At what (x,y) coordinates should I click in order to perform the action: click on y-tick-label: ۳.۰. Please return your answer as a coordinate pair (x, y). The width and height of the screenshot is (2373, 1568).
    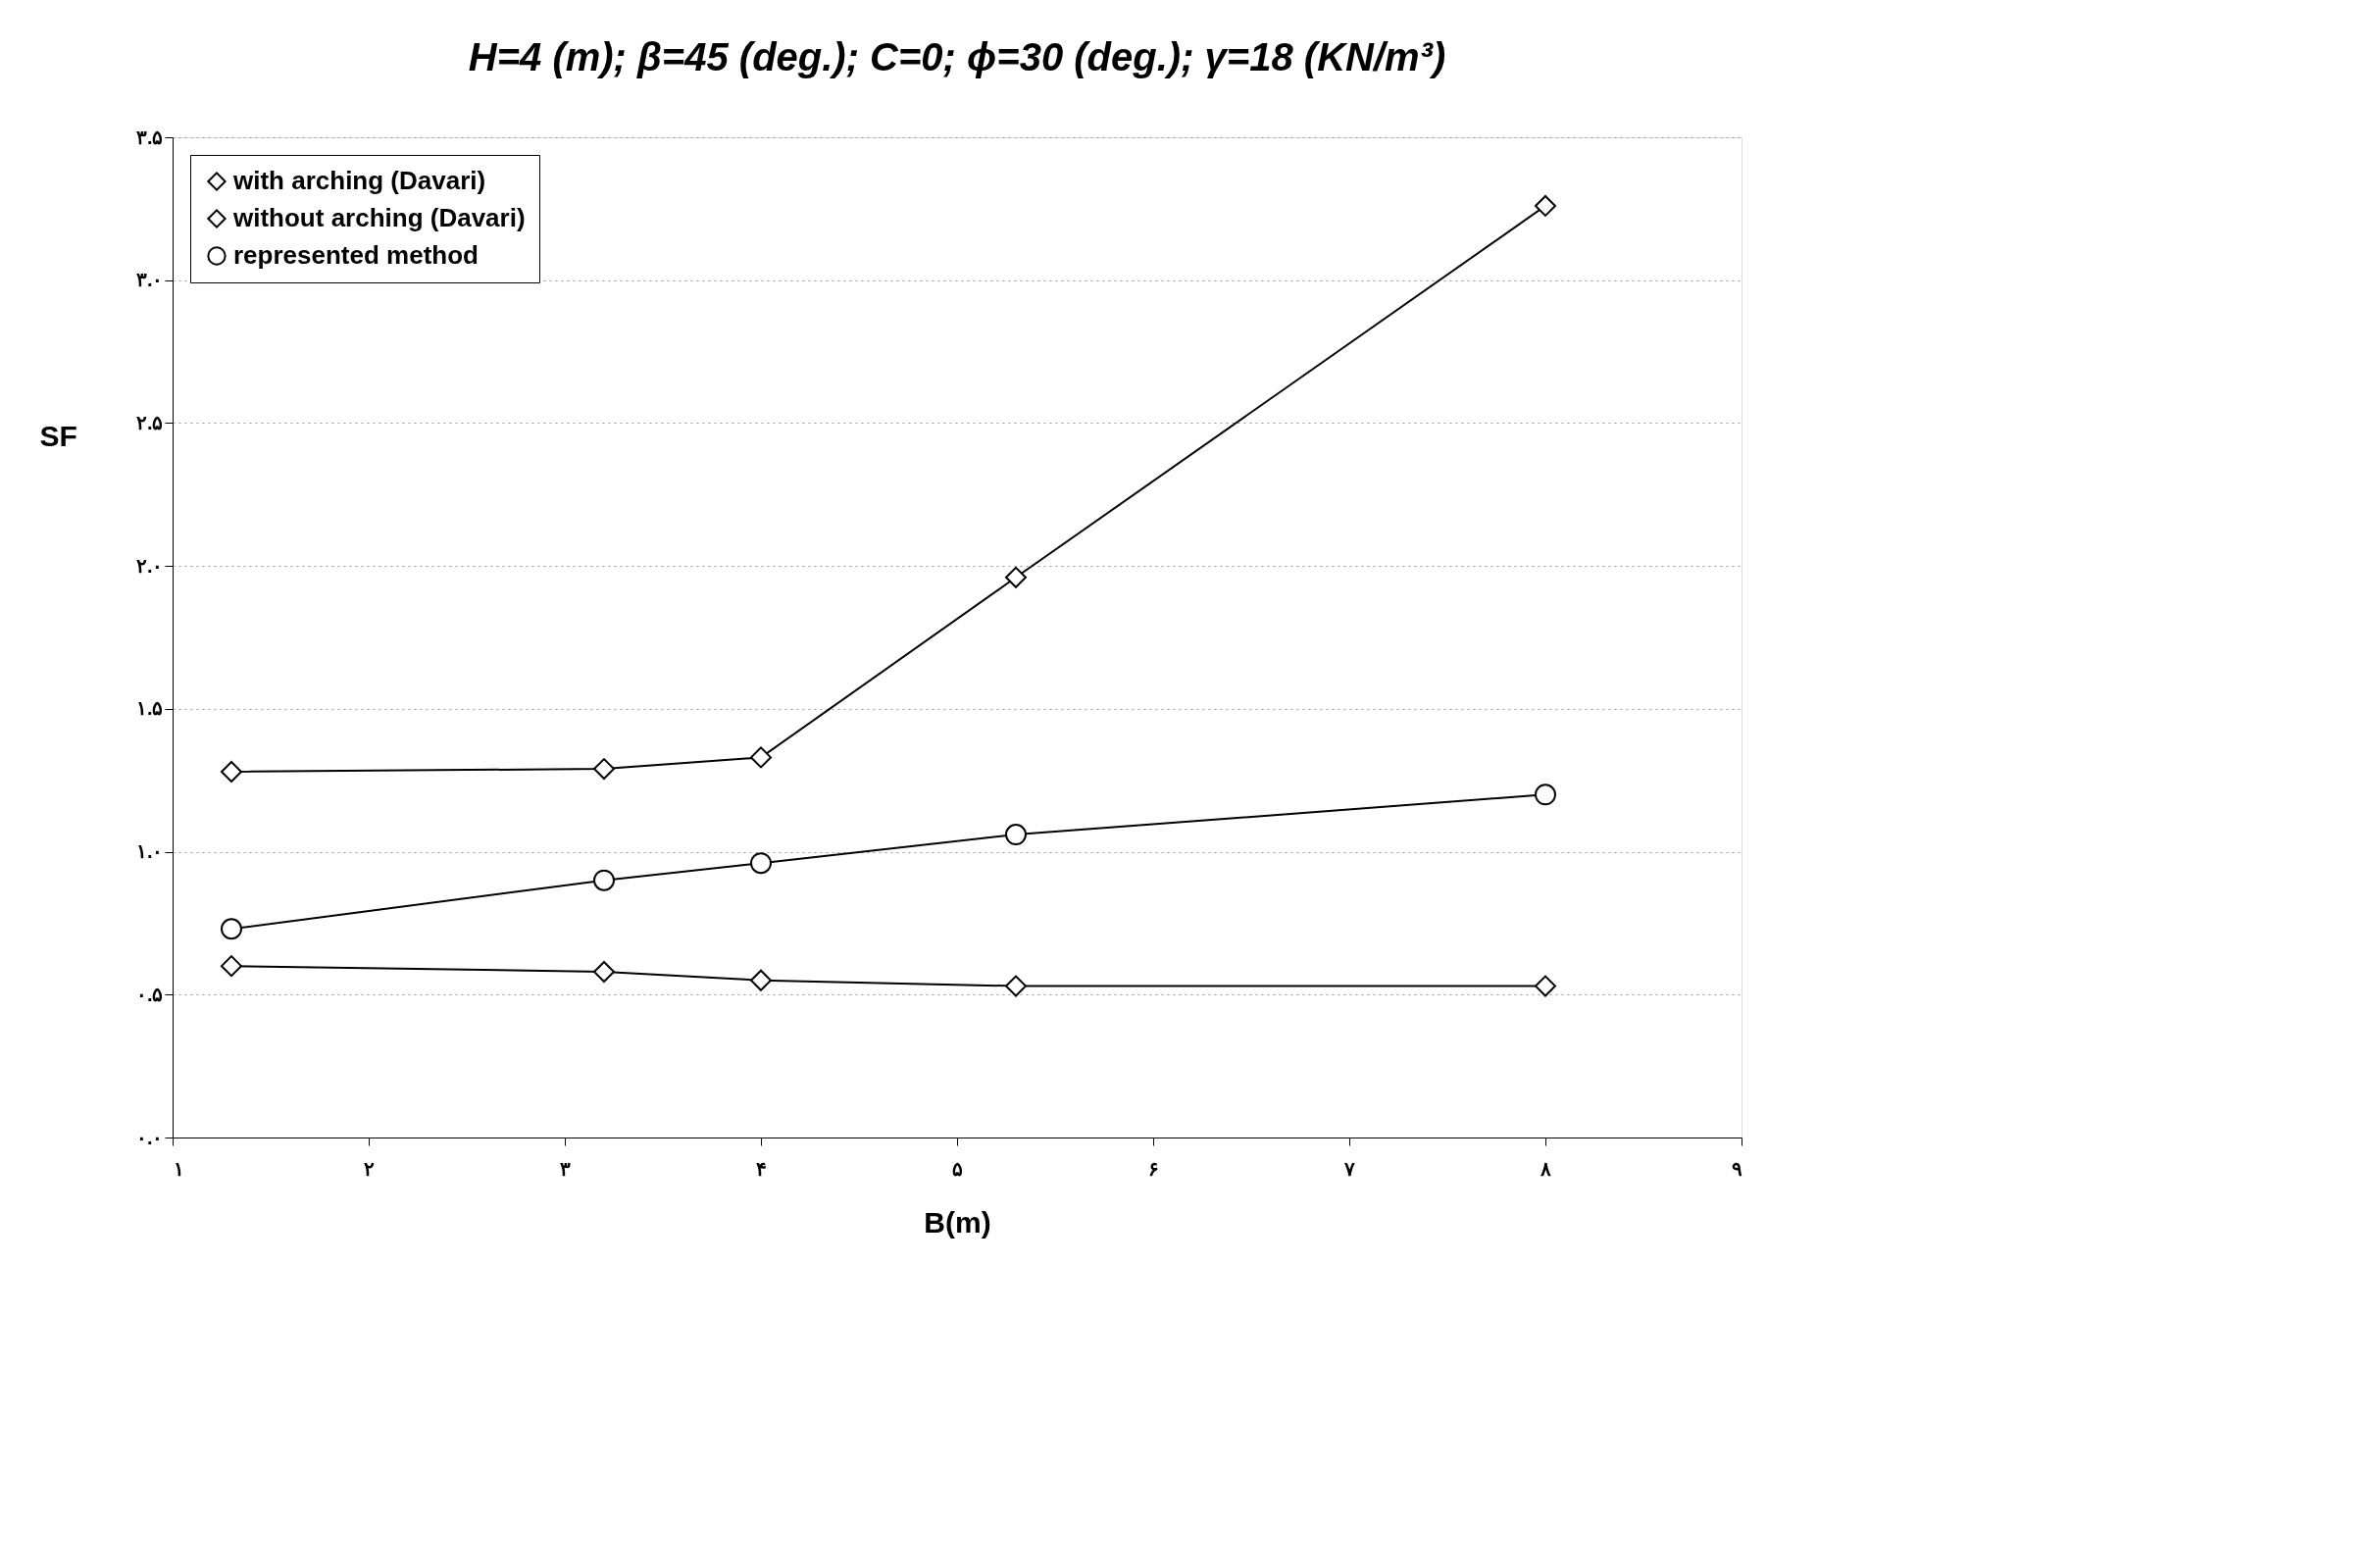
    Looking at the image, I should click on (150, 280).